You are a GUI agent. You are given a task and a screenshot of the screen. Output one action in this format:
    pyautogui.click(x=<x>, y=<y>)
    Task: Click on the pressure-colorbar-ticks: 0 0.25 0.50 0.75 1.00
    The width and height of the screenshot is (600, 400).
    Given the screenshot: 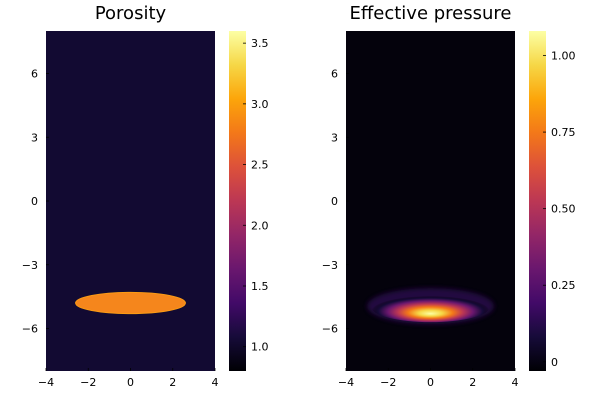 What is the action you would take?
    pyautogui.click(x=559, y=209)
    